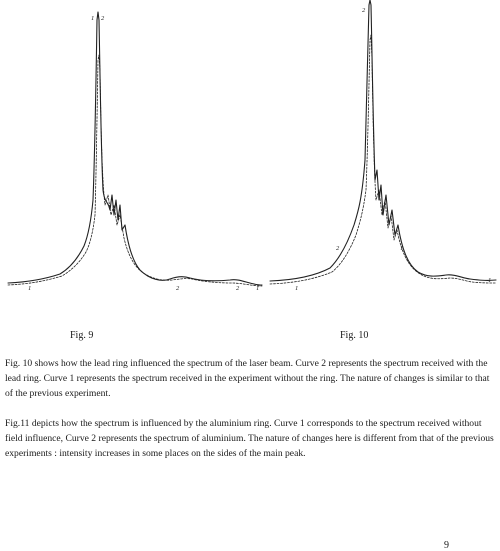 The image size is (500, 551). I want to click on fig10-label-side: 2, so click(338, 248).